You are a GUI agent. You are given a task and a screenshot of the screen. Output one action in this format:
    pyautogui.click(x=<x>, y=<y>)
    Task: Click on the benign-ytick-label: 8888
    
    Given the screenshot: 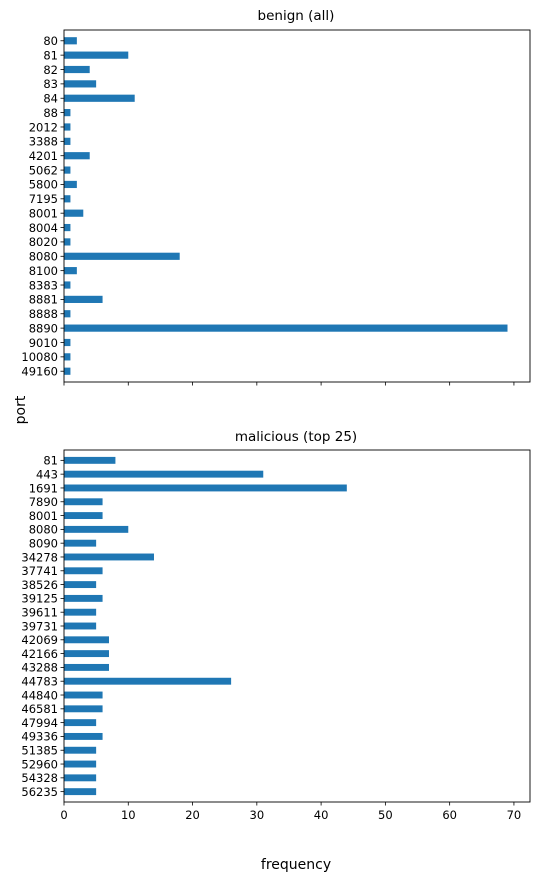 What is the action you would take?
    pyautogui.click(x=43, y=314)
    